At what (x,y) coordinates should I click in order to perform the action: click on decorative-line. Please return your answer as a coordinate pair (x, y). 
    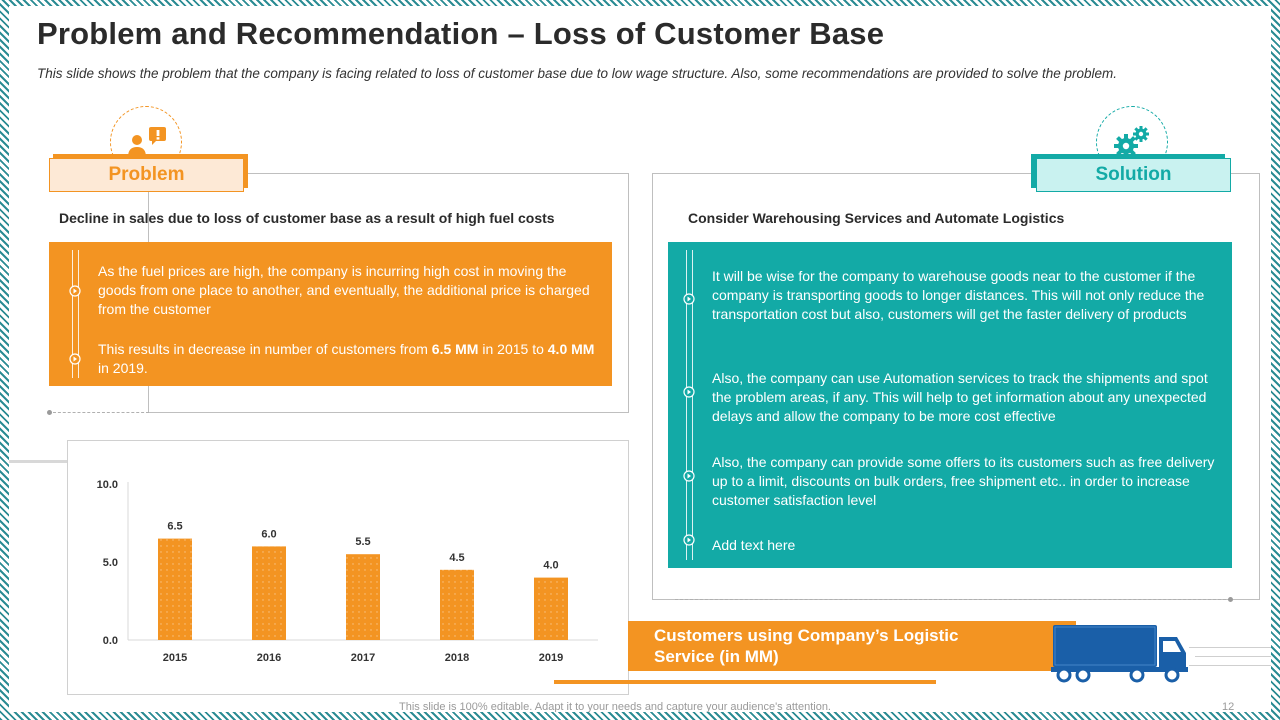
    Looking at the image, I should click on (59, 461).